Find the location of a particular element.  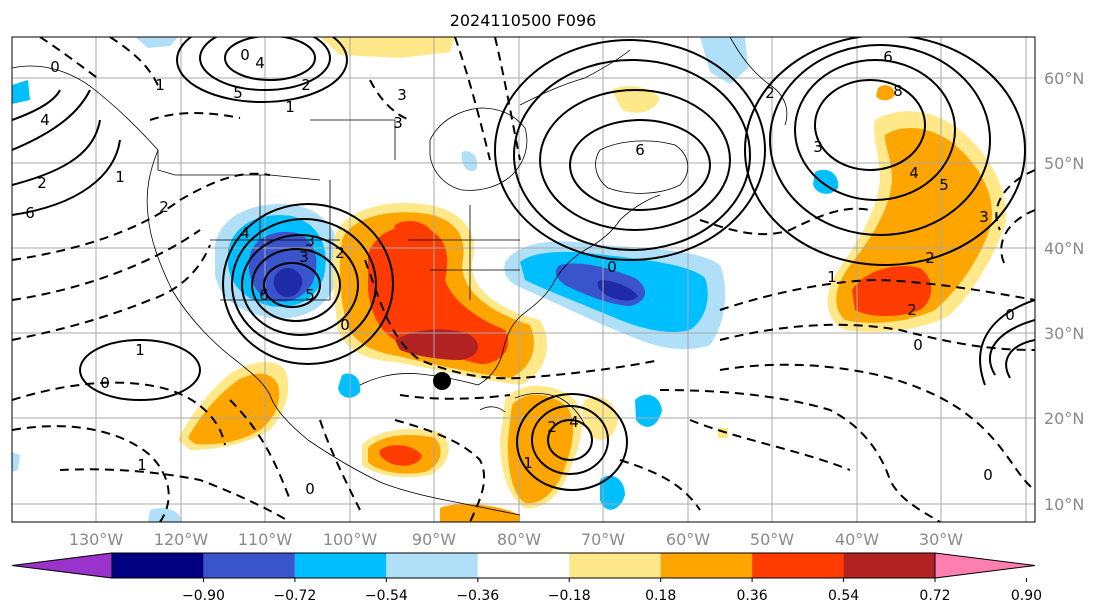

storm-center-marker is located at coordinates (442, 381).